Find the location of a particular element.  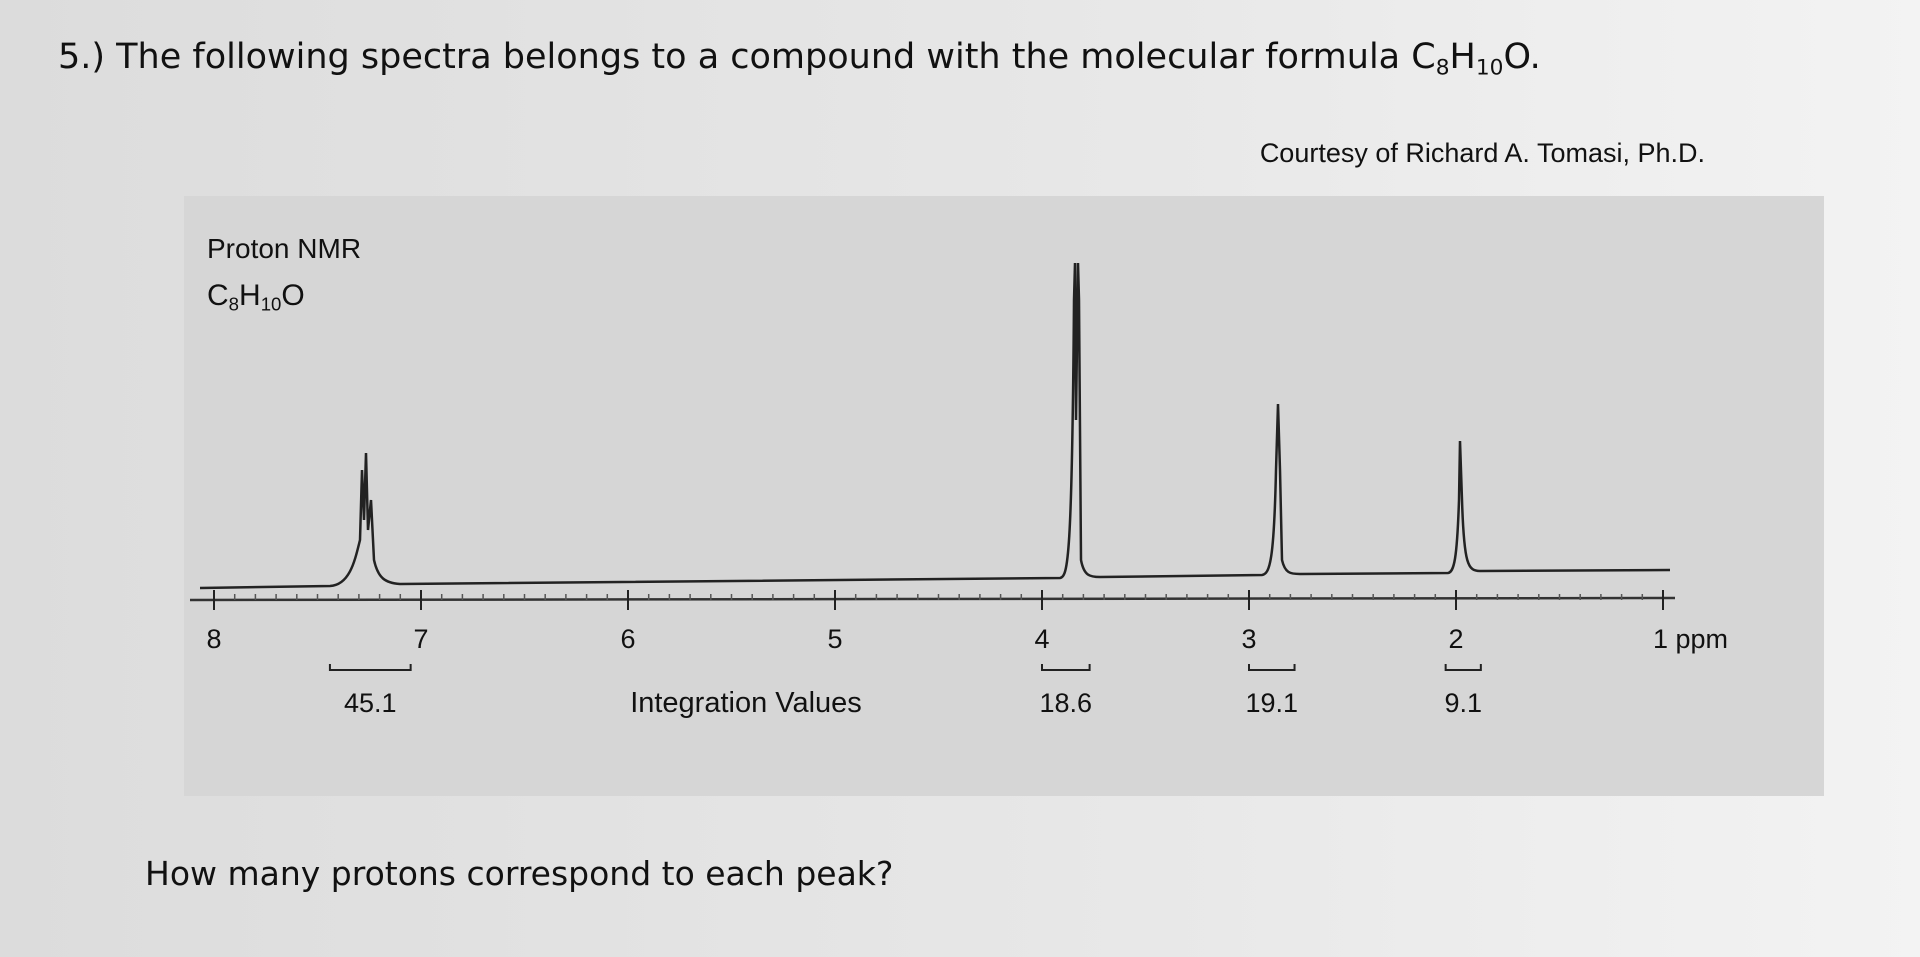

spectrum-formula: C8H10O is located at coordinates (256, 296).